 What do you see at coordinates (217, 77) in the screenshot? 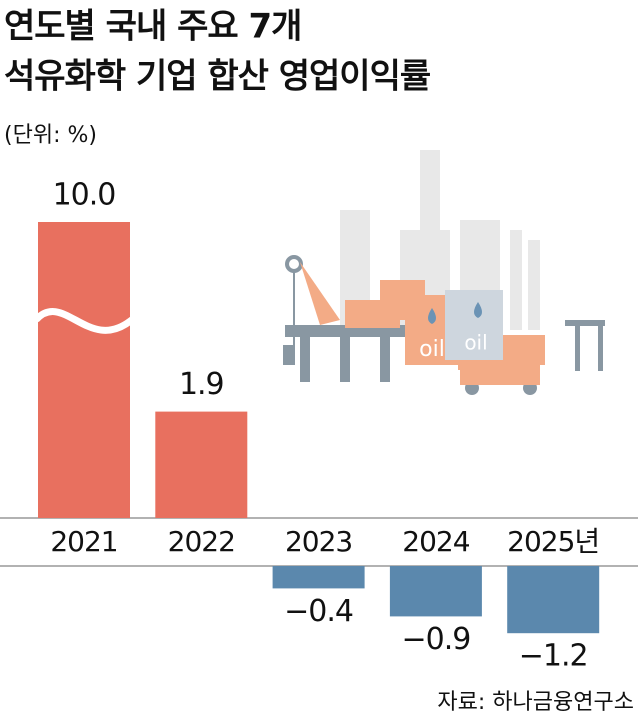
I see `chart-title: 석유화학 기업 합산 영업이익률` at bounding box center [217, 77].